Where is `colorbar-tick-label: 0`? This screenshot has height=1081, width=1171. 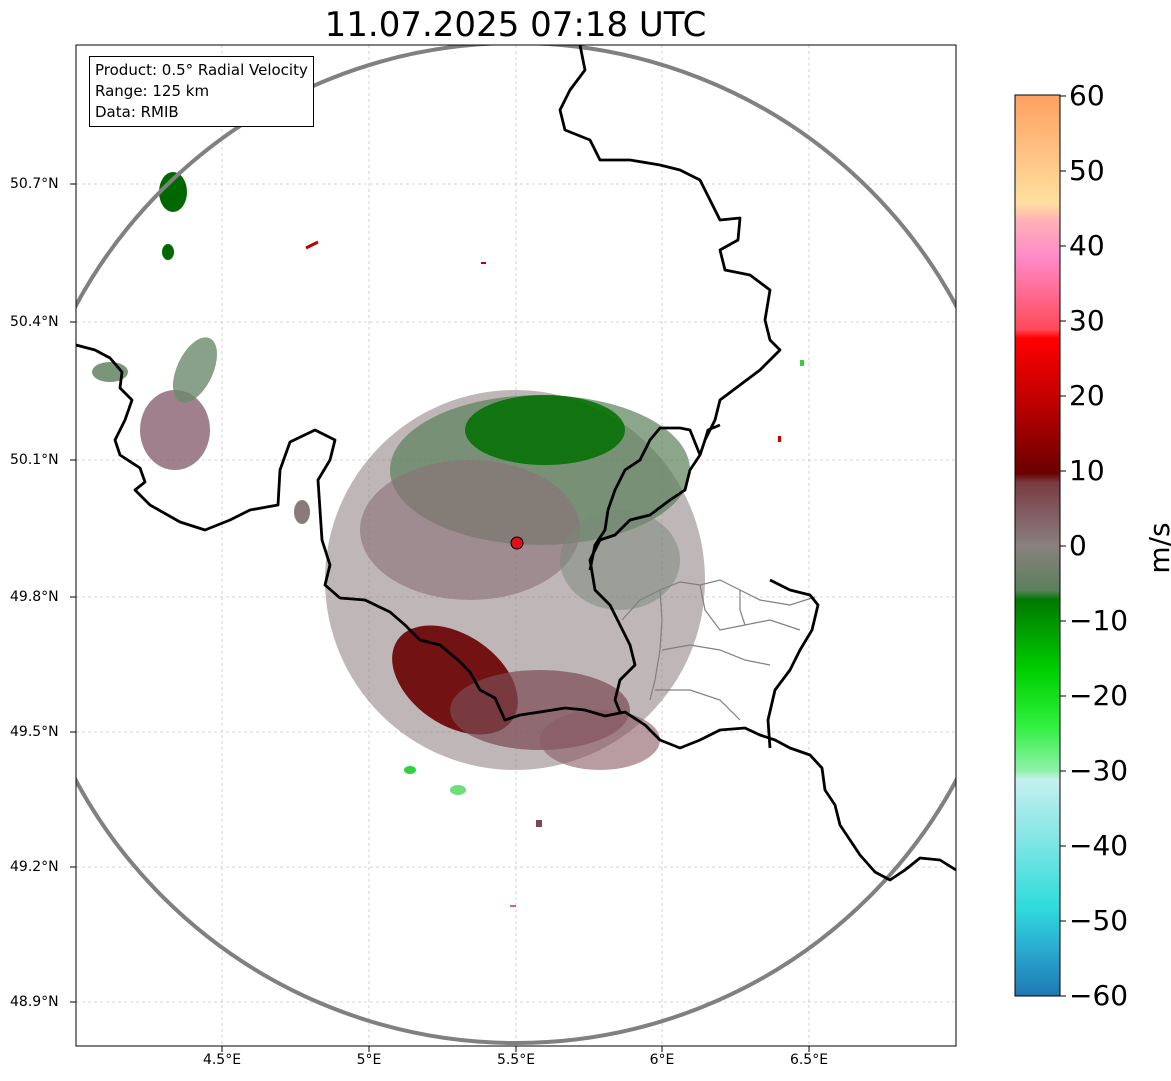 colorbar-tick-label: 0 is located at coordinates (1078, 545).